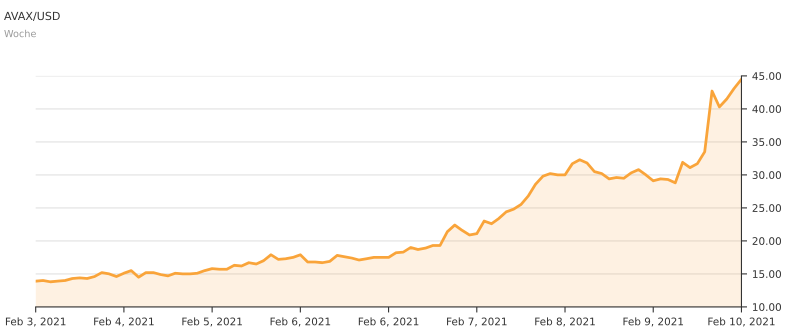  Describe the element at coordinates (766, 241) in the screenshot. I see `y-tick-label: 20.00` at that location.